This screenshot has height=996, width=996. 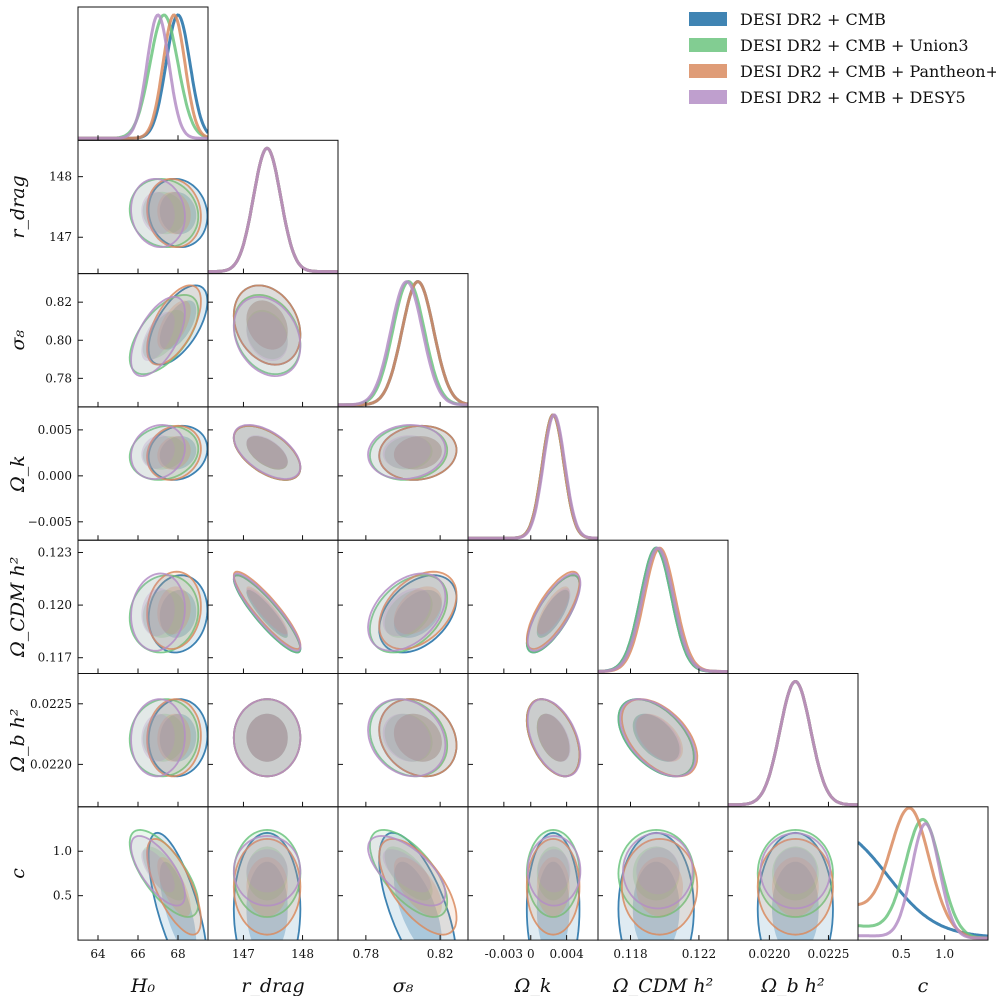 What do you see at coordinates (18, 340) in the screenshot?
I see `y-axis-label-sigma8: σ₈` at bounding box center [18, 340].